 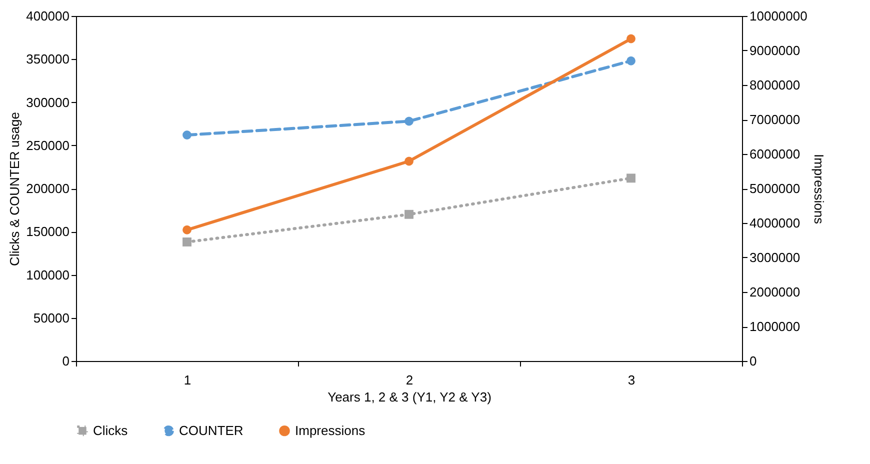 What do you see at coordinates (48, 232) in the screenshot?
I see `y-tick-label: 150000` at bounding box center [48, 232].